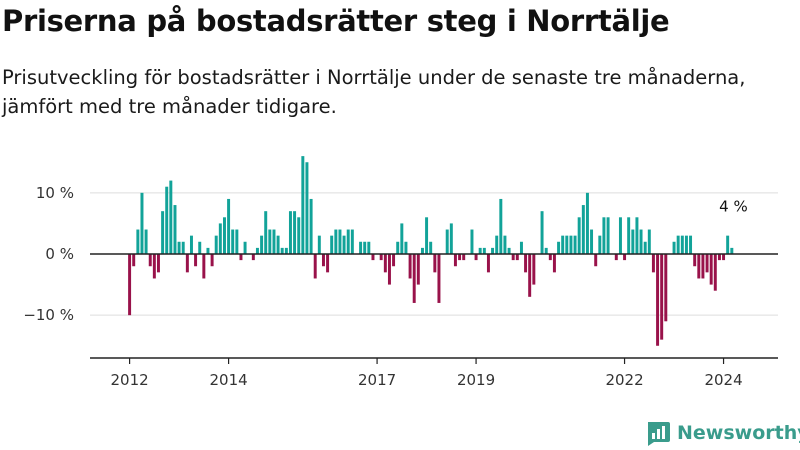  Describe the element at coordinates (476, 380) in the screenshot. I see `x-tick-label: 2019` at that location.